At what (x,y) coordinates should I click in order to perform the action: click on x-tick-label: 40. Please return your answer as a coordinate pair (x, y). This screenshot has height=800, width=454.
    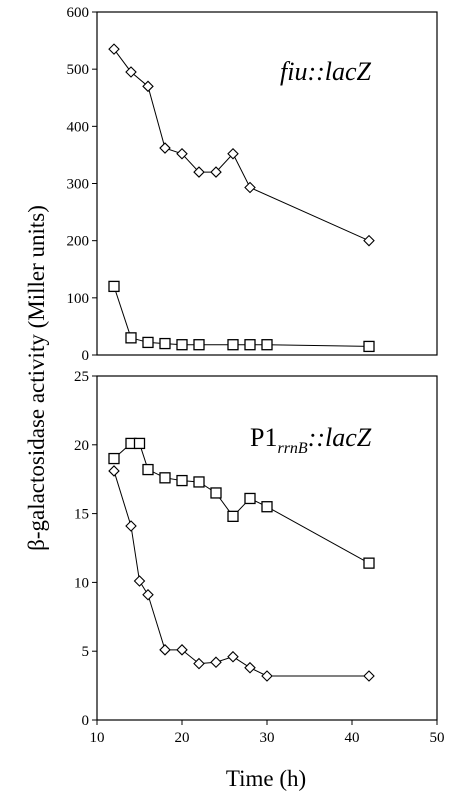
    Looking at the image, I should click on (352, 738).